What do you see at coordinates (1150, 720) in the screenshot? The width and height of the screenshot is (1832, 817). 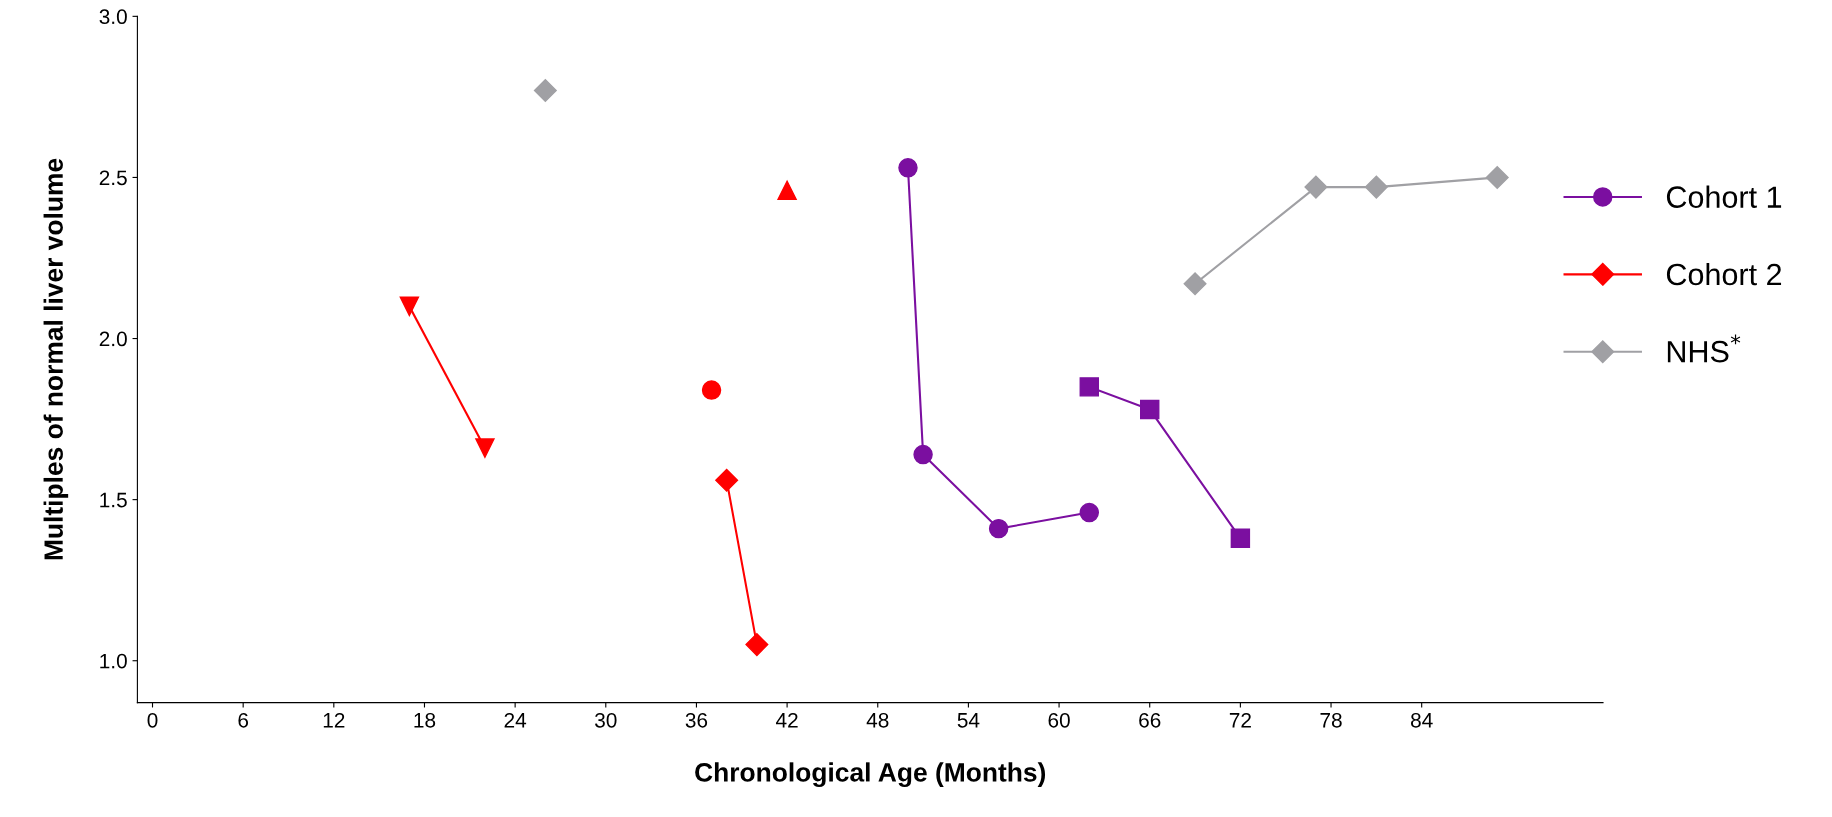 I see `x-tick-label: 66` at bounding box center [1150, 720].